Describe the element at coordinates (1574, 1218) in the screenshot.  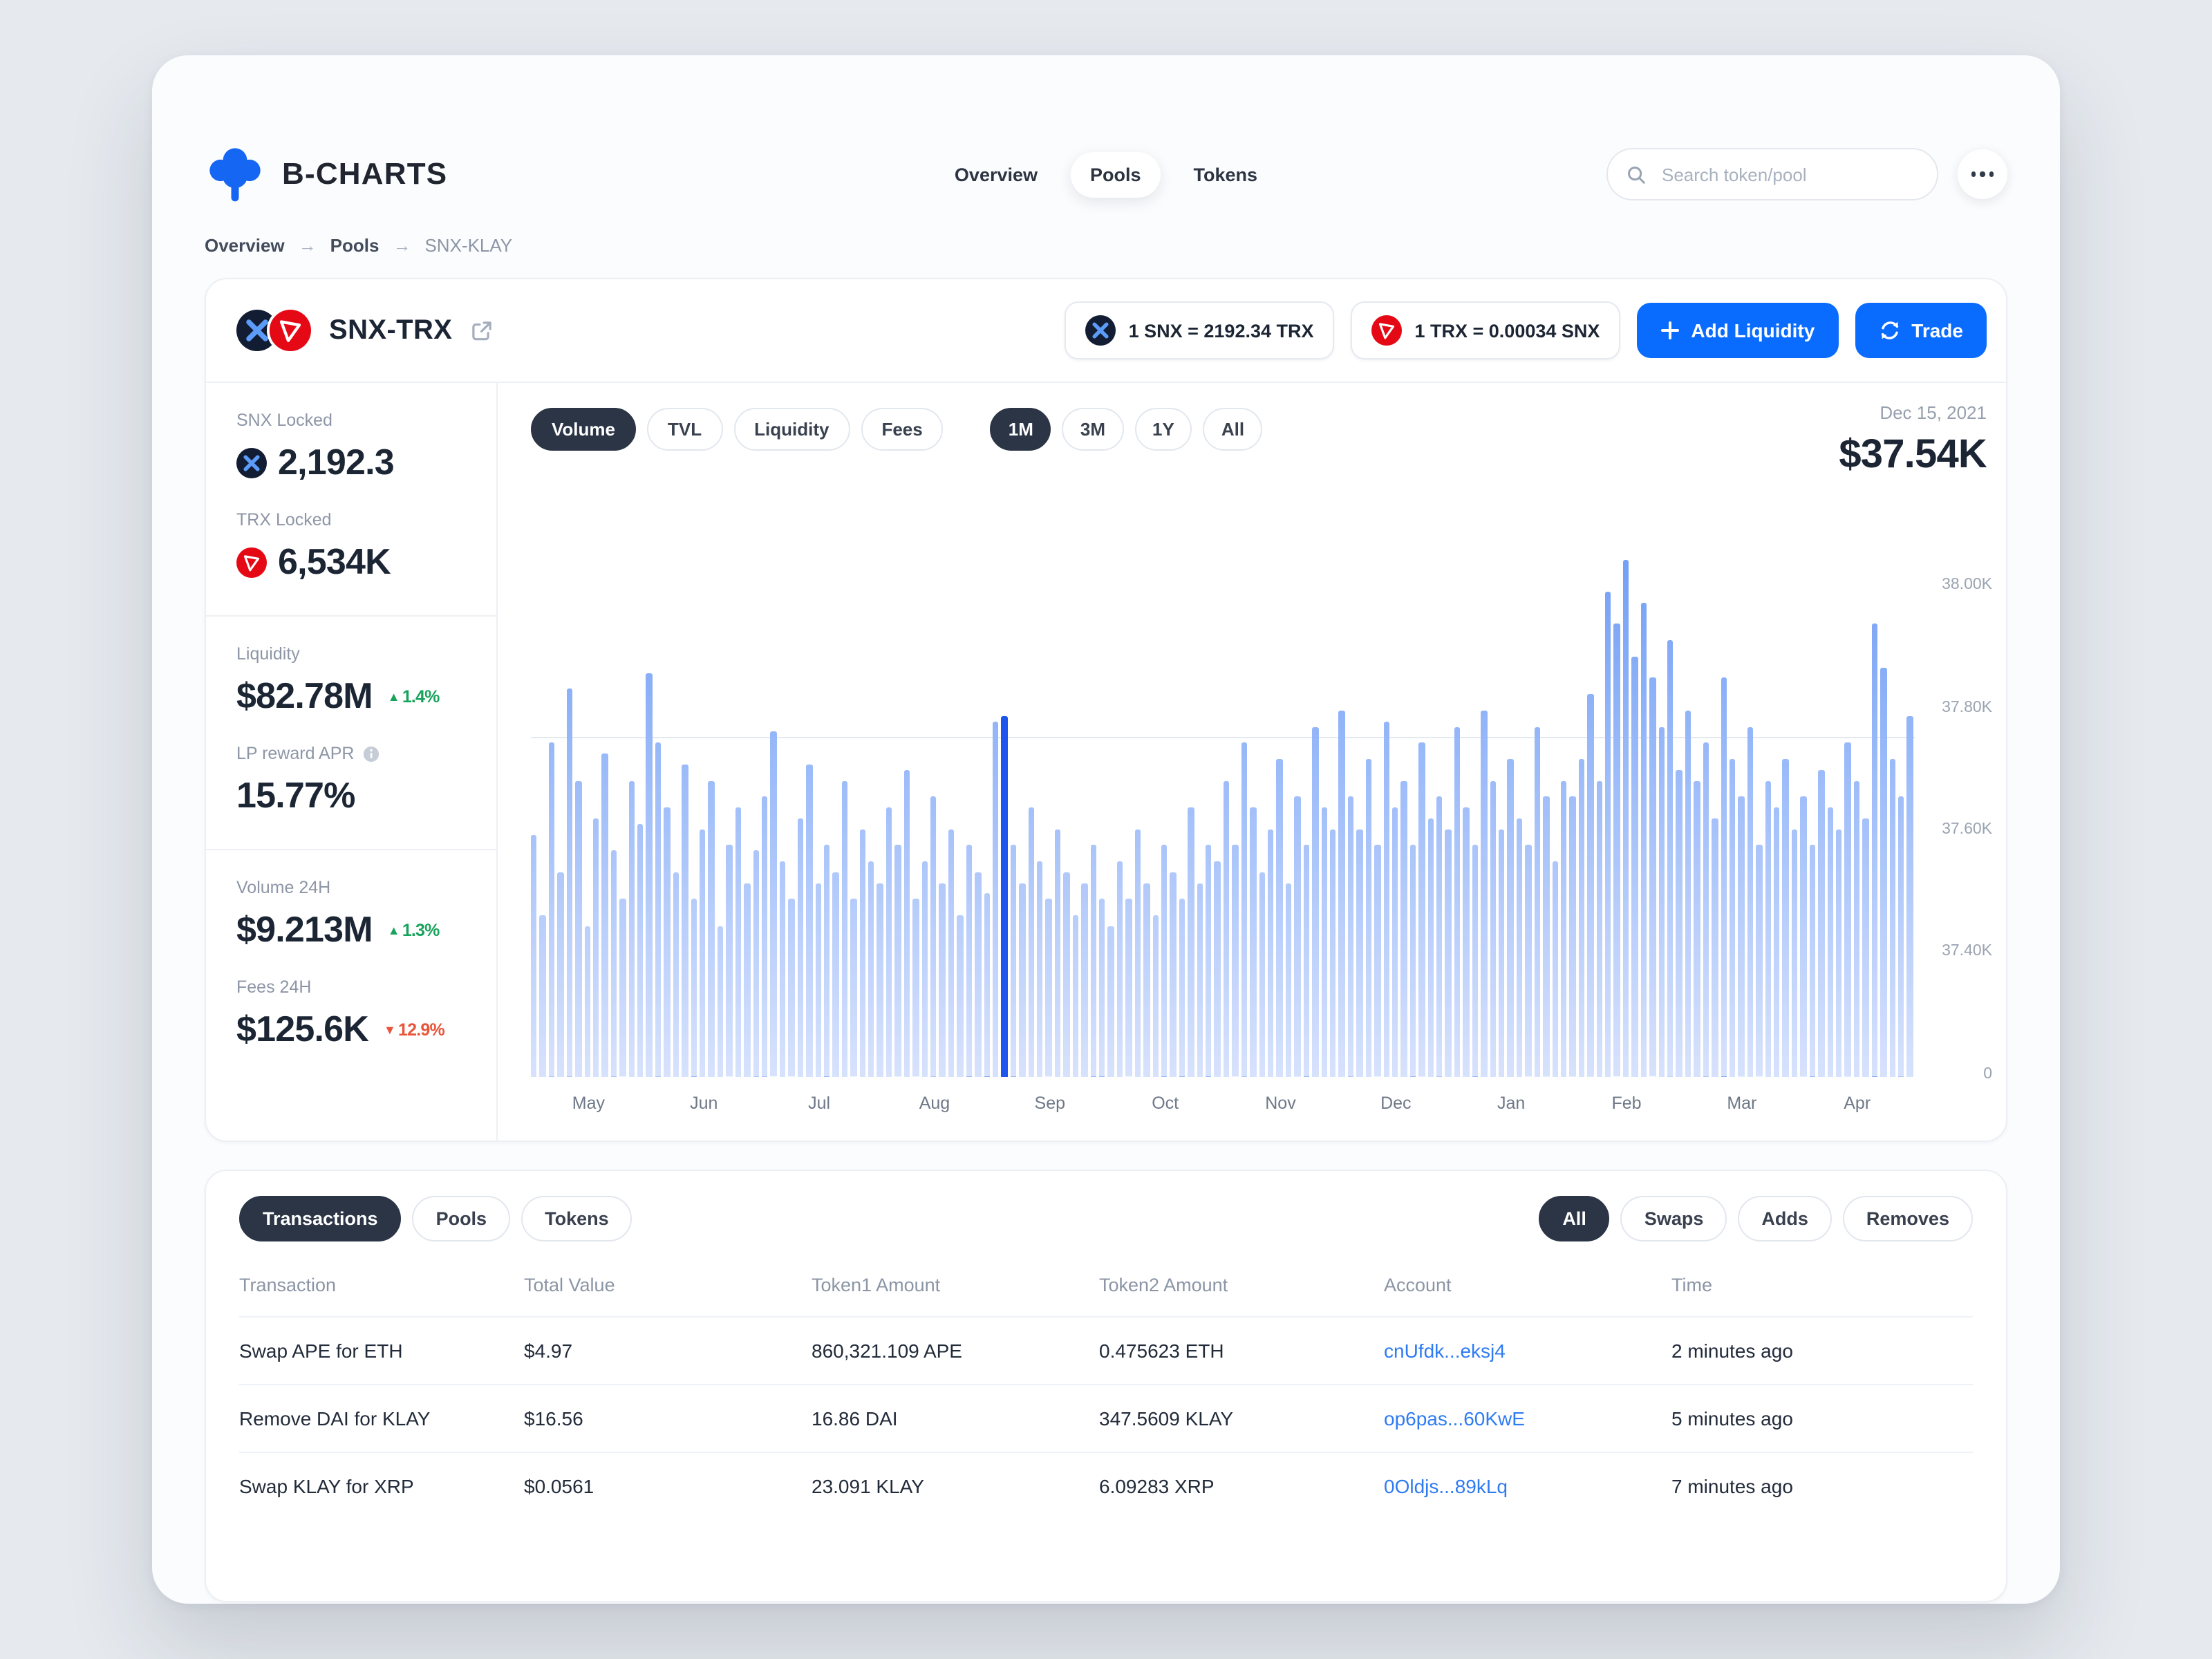
I see `filter-all: All` at that location.